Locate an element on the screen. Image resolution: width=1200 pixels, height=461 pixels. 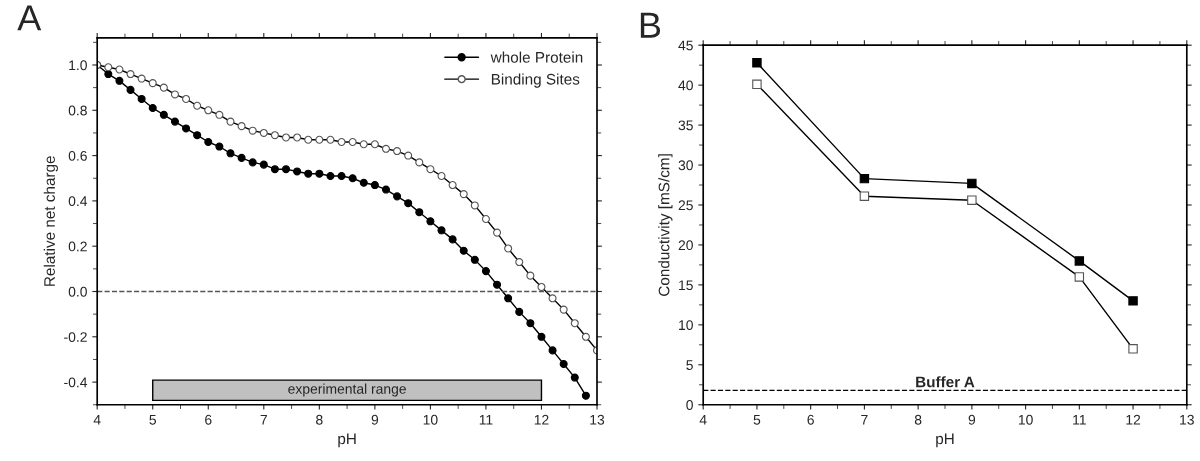
y-tick-label: 30 is located at coordinates (685, 165).